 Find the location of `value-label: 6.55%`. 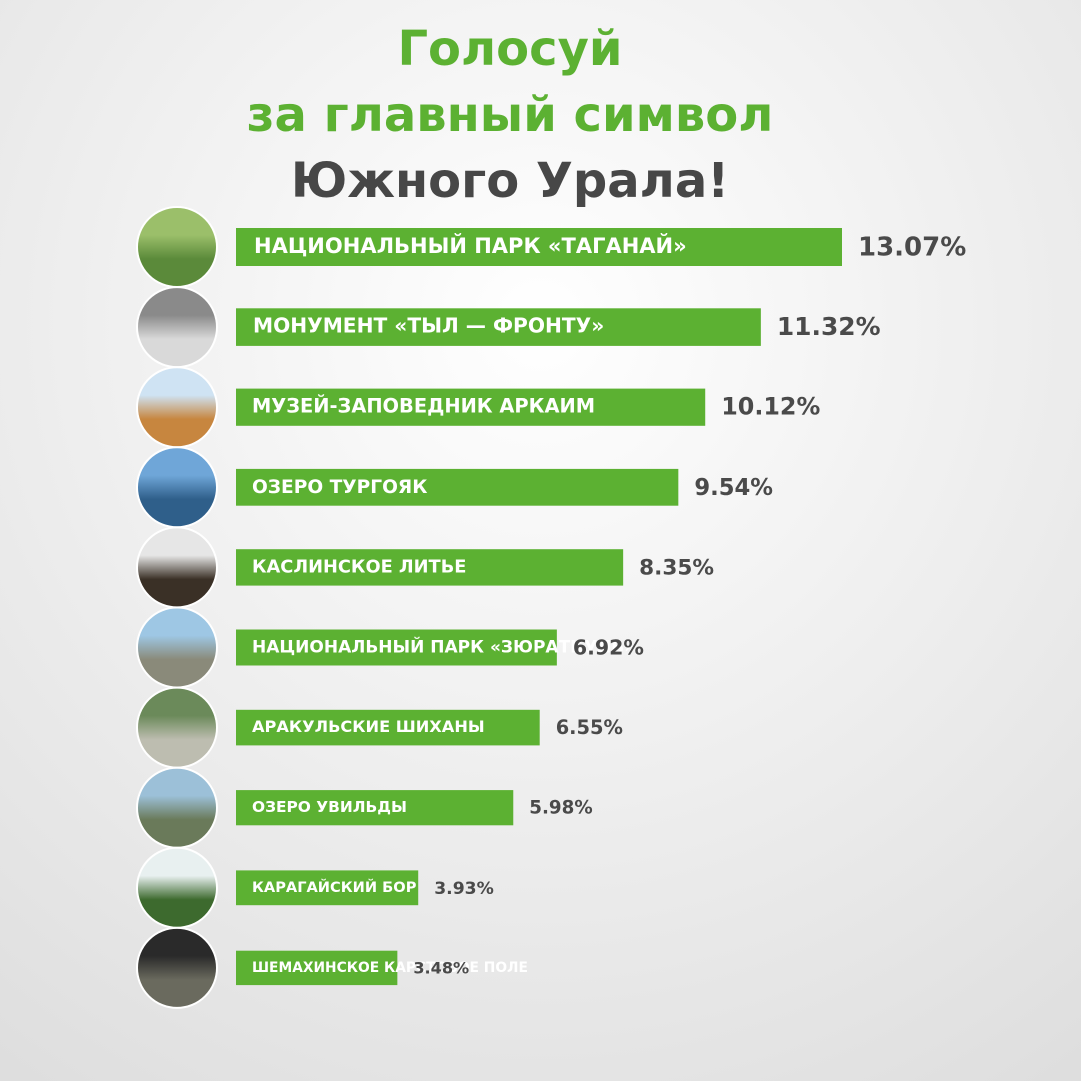

value-label: 6.55% is located at coordinates (589, 727).